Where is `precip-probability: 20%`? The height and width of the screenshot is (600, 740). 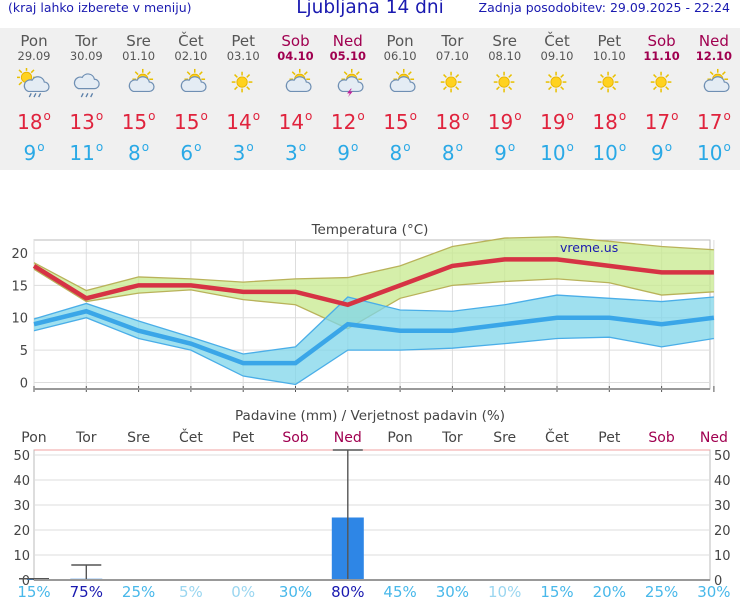
precip-probability: 20% is located at coordinates (609, 591).